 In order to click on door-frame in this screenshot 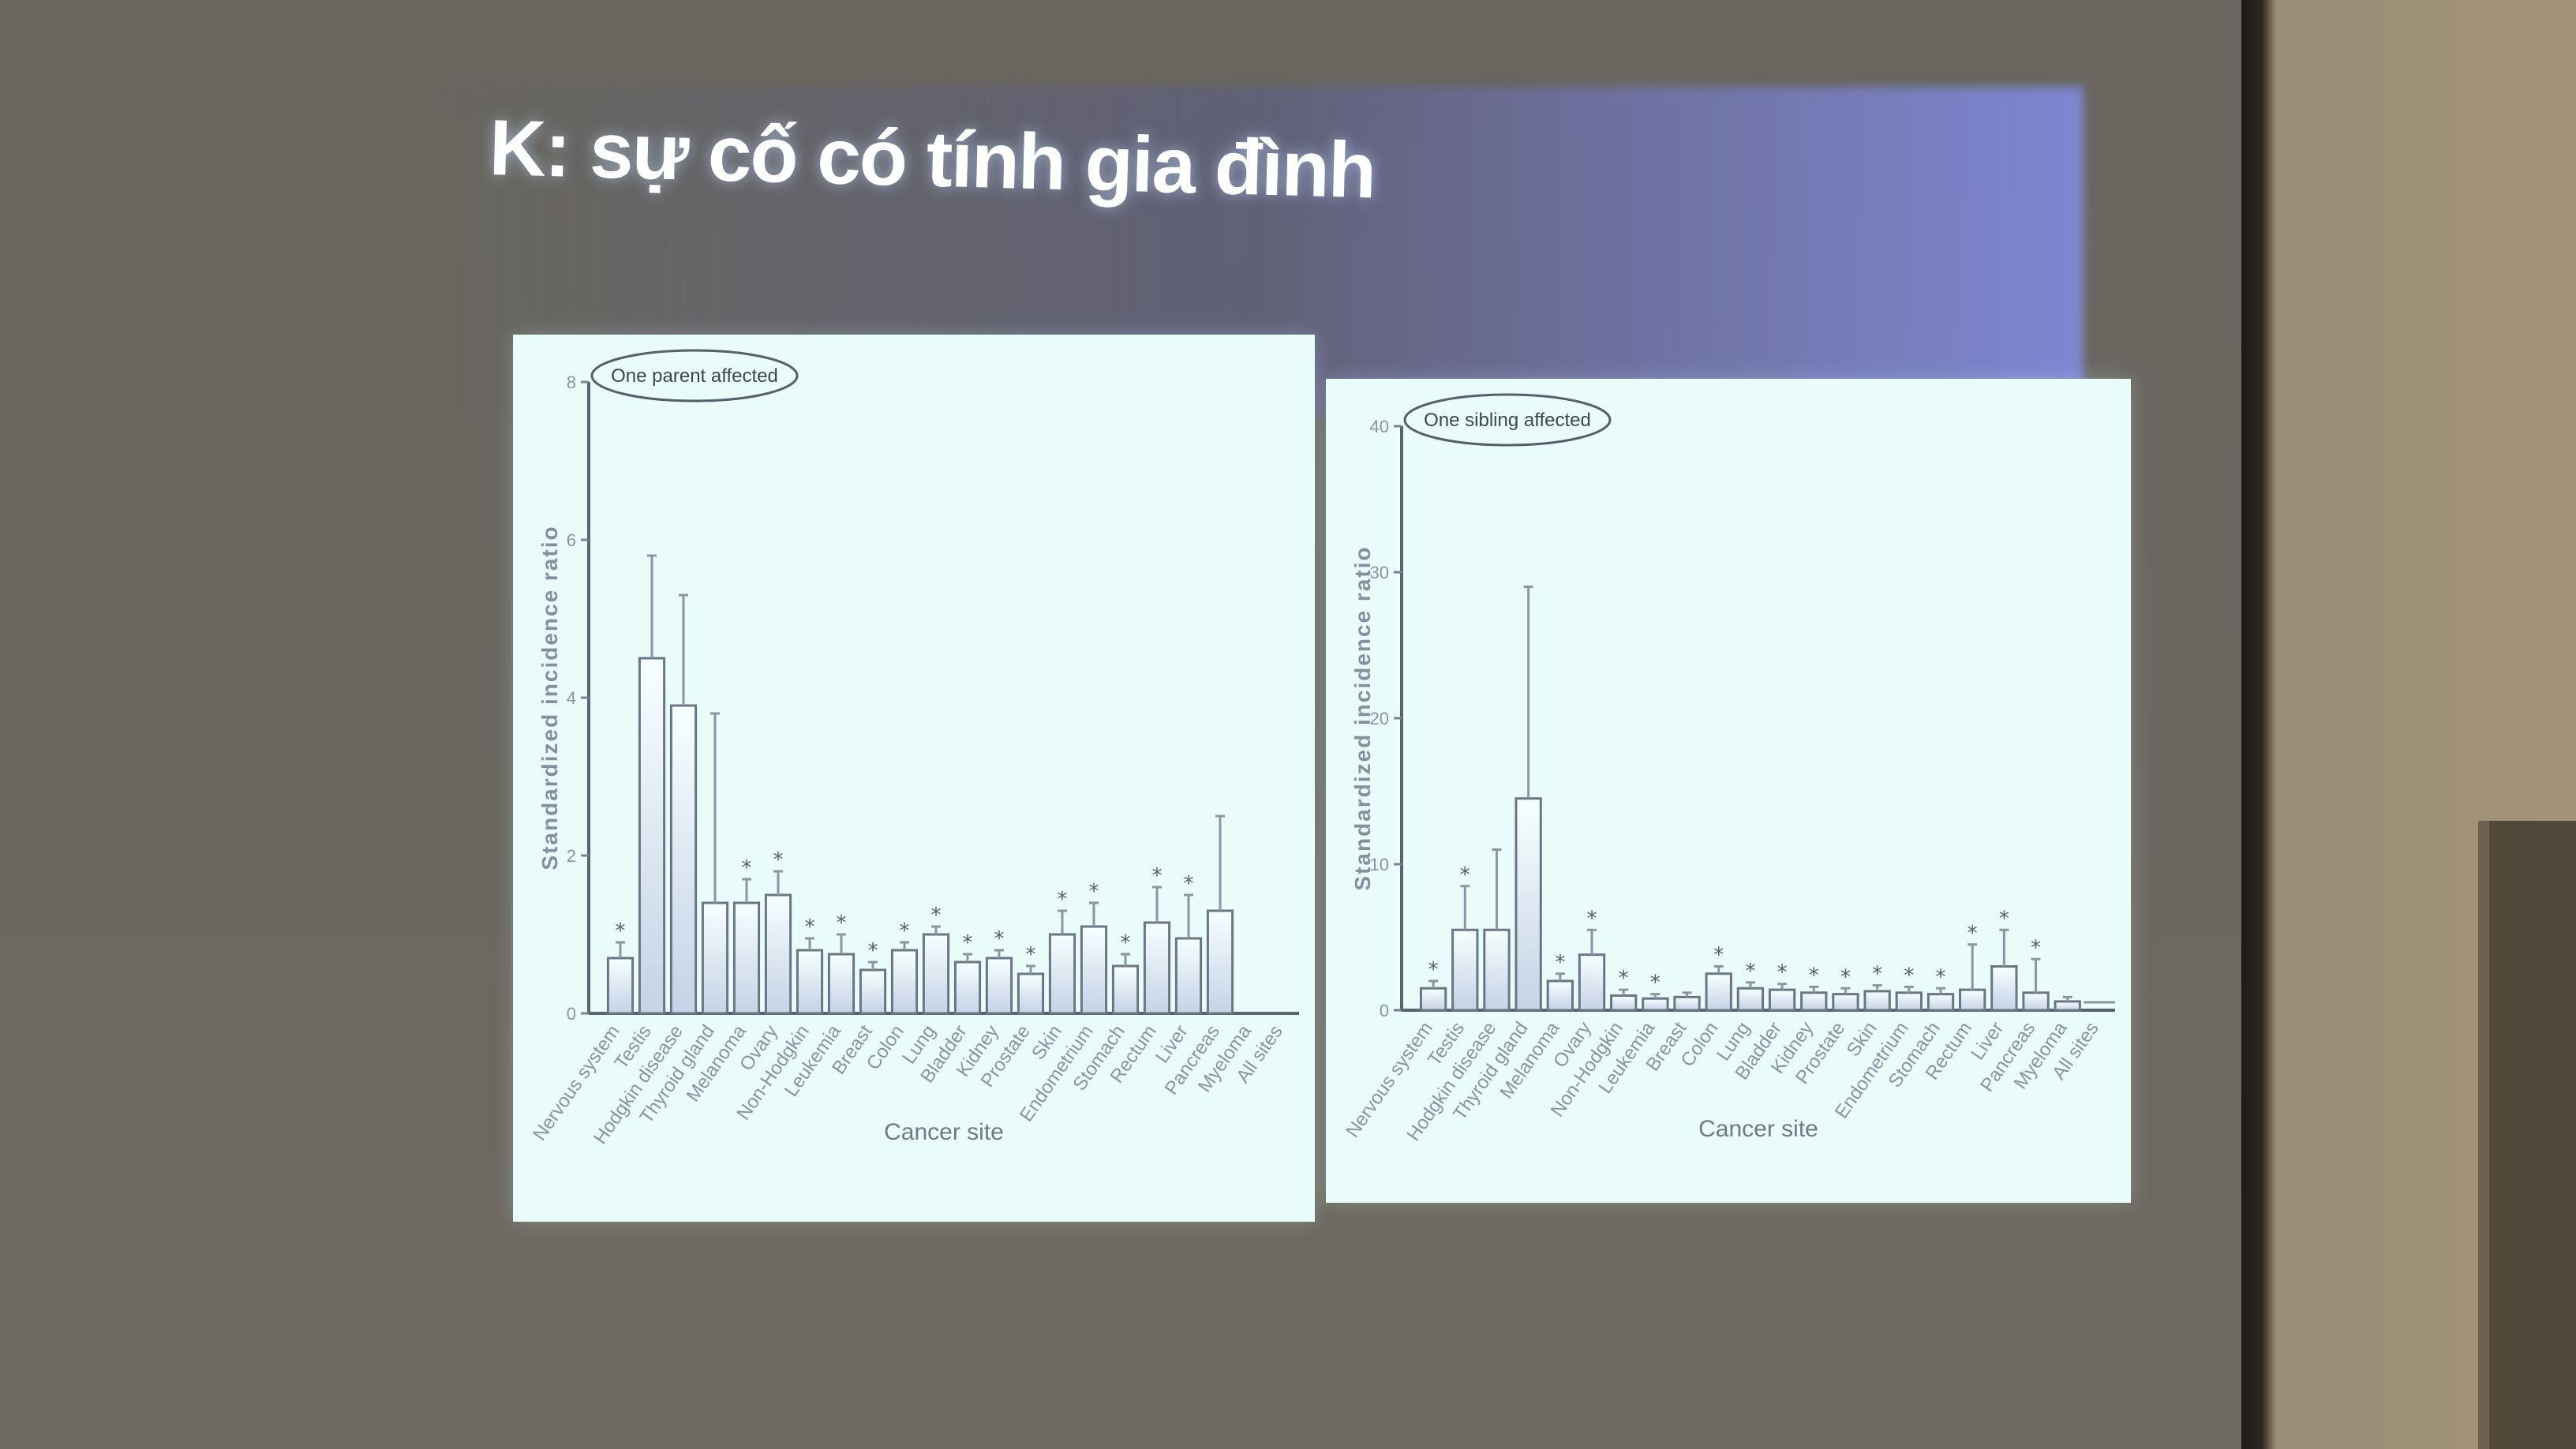, I will do `click(2527, 1135)`.